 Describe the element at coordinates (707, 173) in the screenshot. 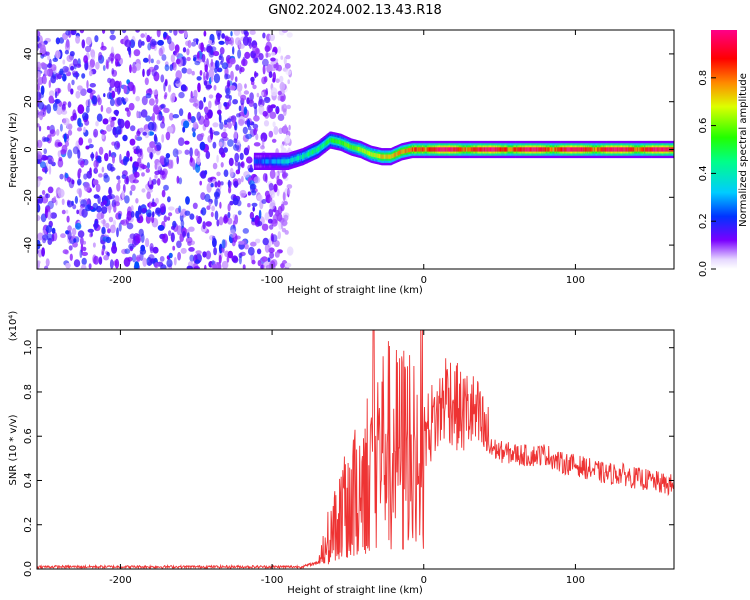

I see `colorbar-ticks: 0.0 0.2 0.4 0.6 0.8` at that location.